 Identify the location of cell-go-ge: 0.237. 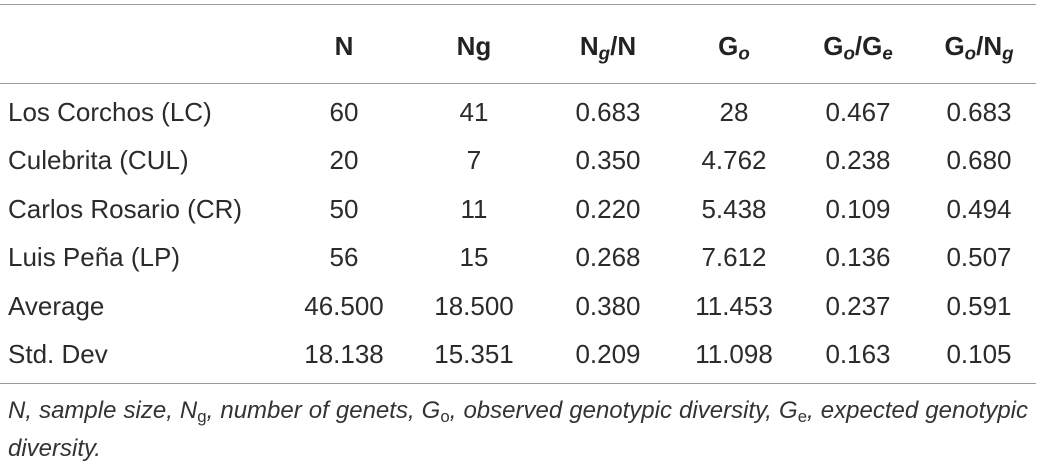
(858, 305).